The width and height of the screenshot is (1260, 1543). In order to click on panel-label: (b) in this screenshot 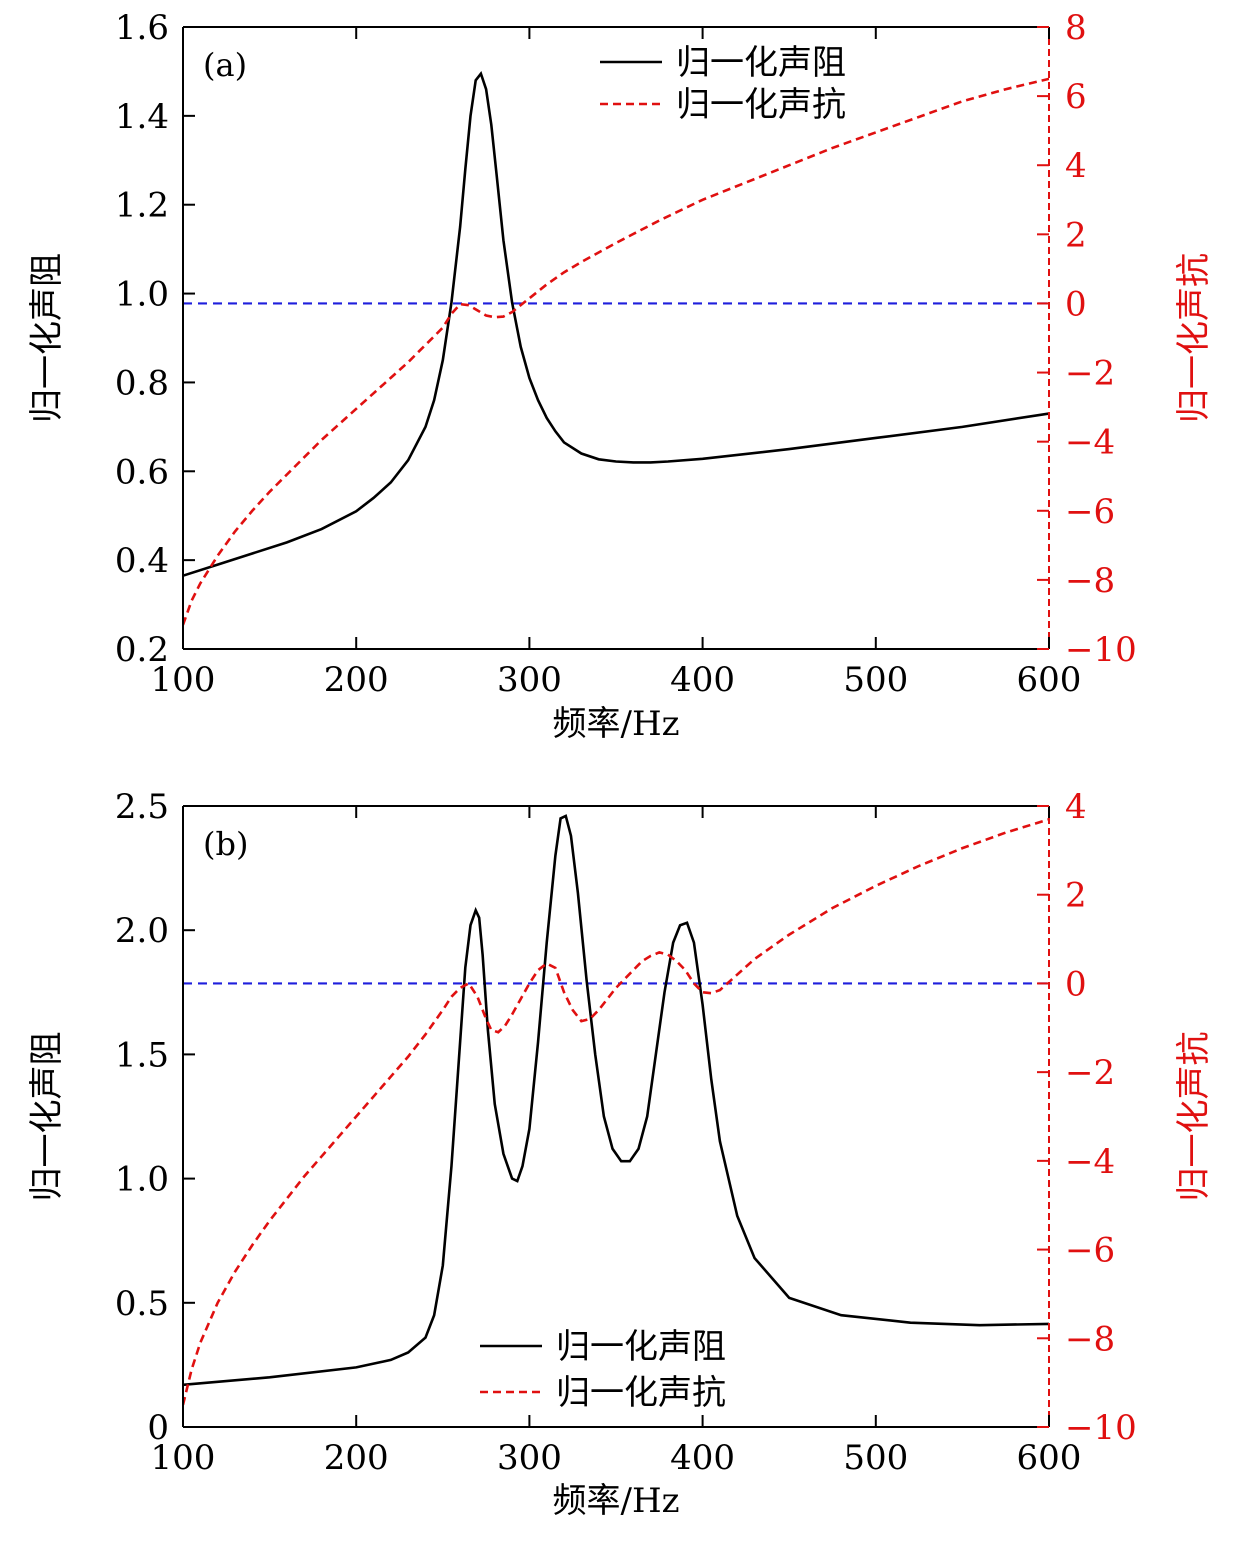, I will do `click(225, 844)`.